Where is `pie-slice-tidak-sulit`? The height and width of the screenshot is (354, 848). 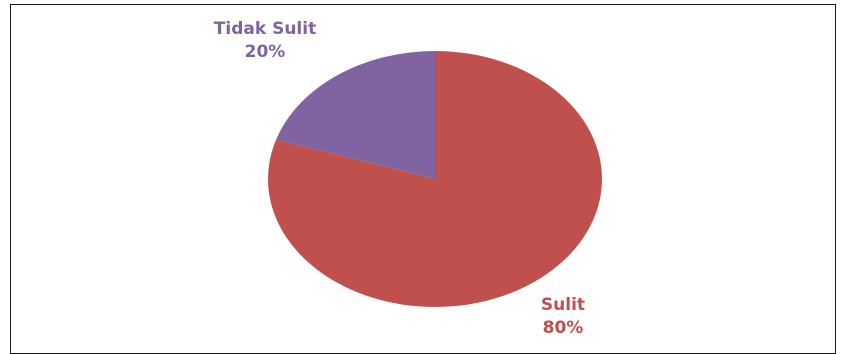
pie-slice-tidak-sulit is located at coordinates (355, 115).